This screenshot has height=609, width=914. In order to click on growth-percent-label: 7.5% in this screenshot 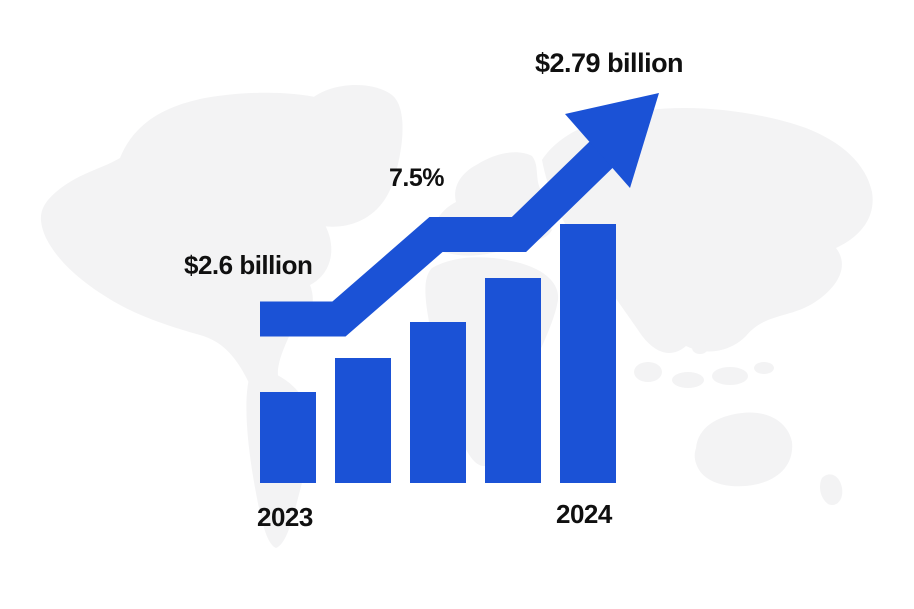, I will do `click(416, 178)`.